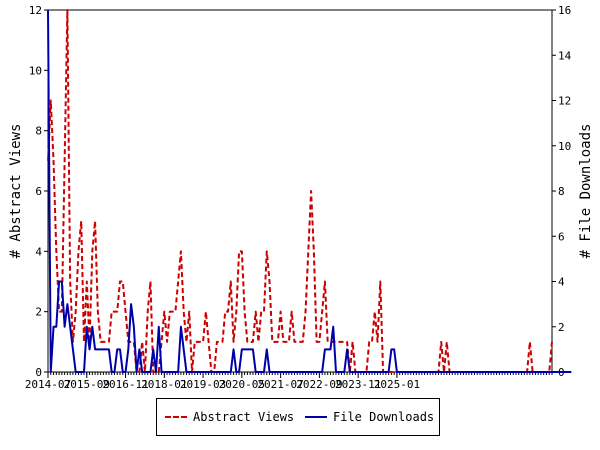 The height and width of the screenshot is (450, 600). Describe the element at coordinates (561, 327) in the screenshot. I see `y2-tick-label: 2` at that location.